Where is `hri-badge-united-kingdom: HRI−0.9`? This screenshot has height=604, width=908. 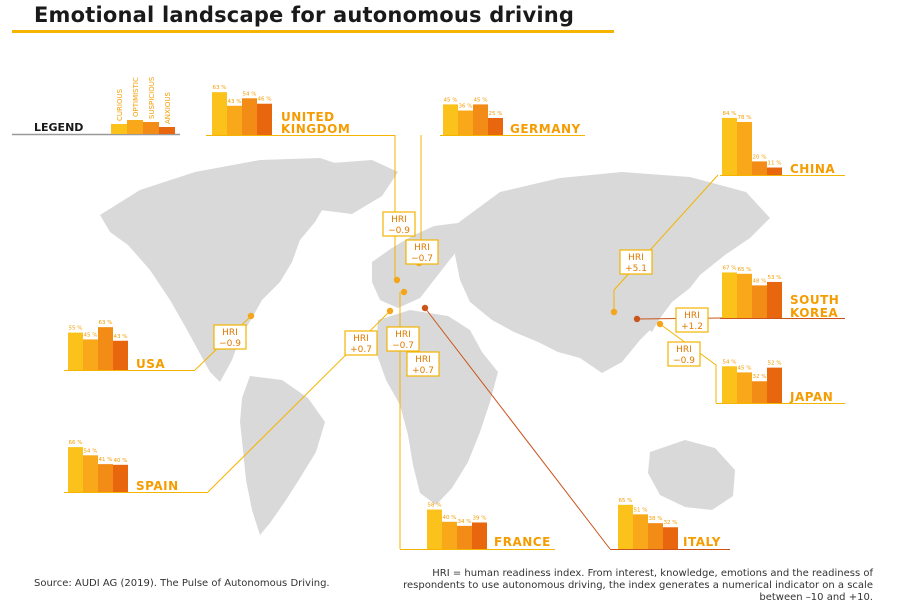 hri-badge-united-kingdom: HRI−0.9 is located at coordinates (399, 224).